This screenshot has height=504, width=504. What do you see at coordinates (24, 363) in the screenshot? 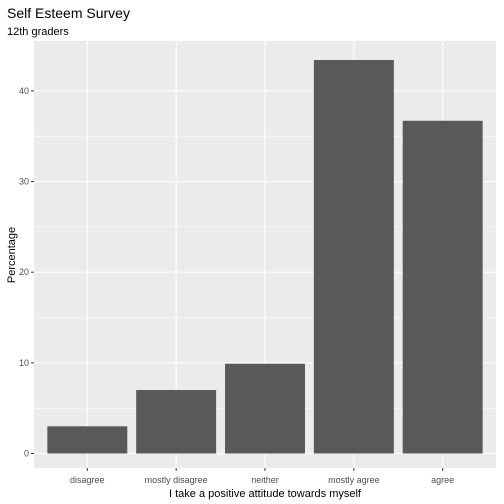
I see `y-tick-label: 10` at bounding box center [24, 363].